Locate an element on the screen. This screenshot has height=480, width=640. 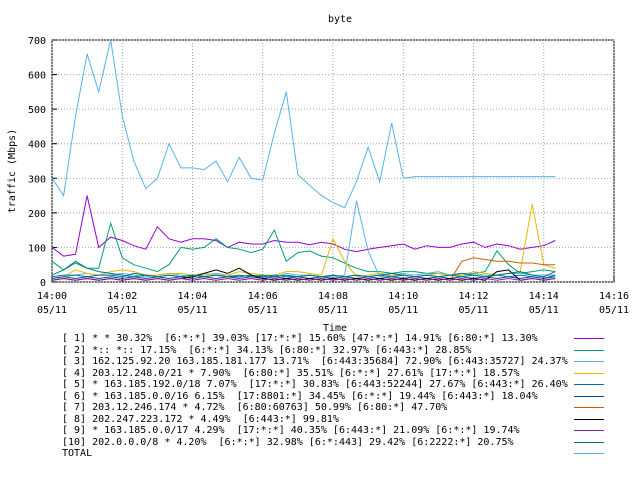
x-tick-label-time: 14:00 is located at coordinates (52, 296).